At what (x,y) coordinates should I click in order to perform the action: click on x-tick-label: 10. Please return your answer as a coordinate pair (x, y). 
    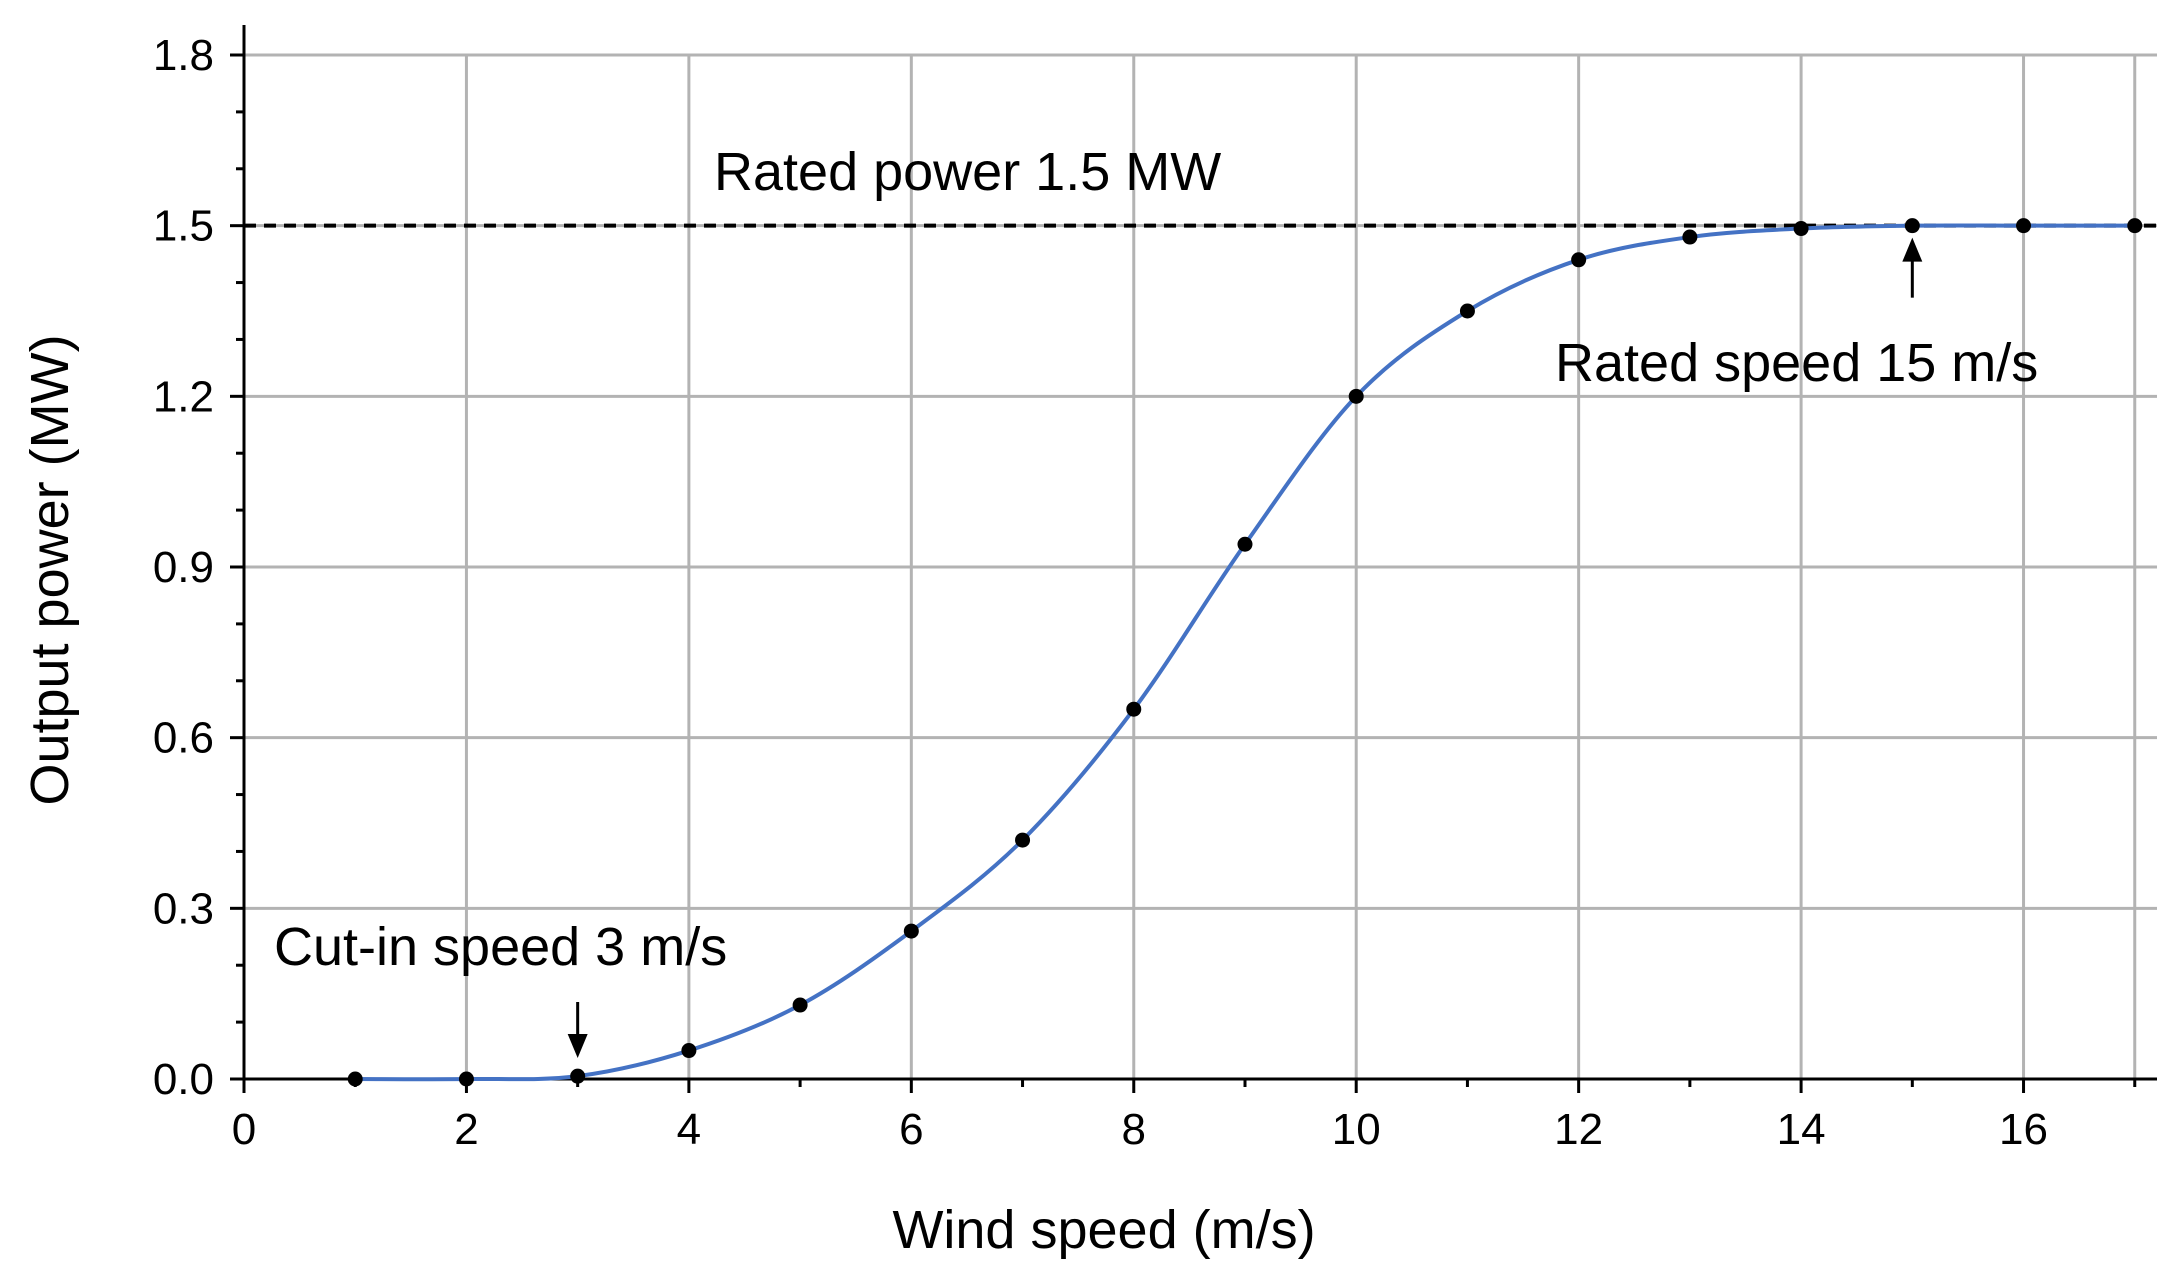
    Looking at the image, I should click on (1356, 1129).